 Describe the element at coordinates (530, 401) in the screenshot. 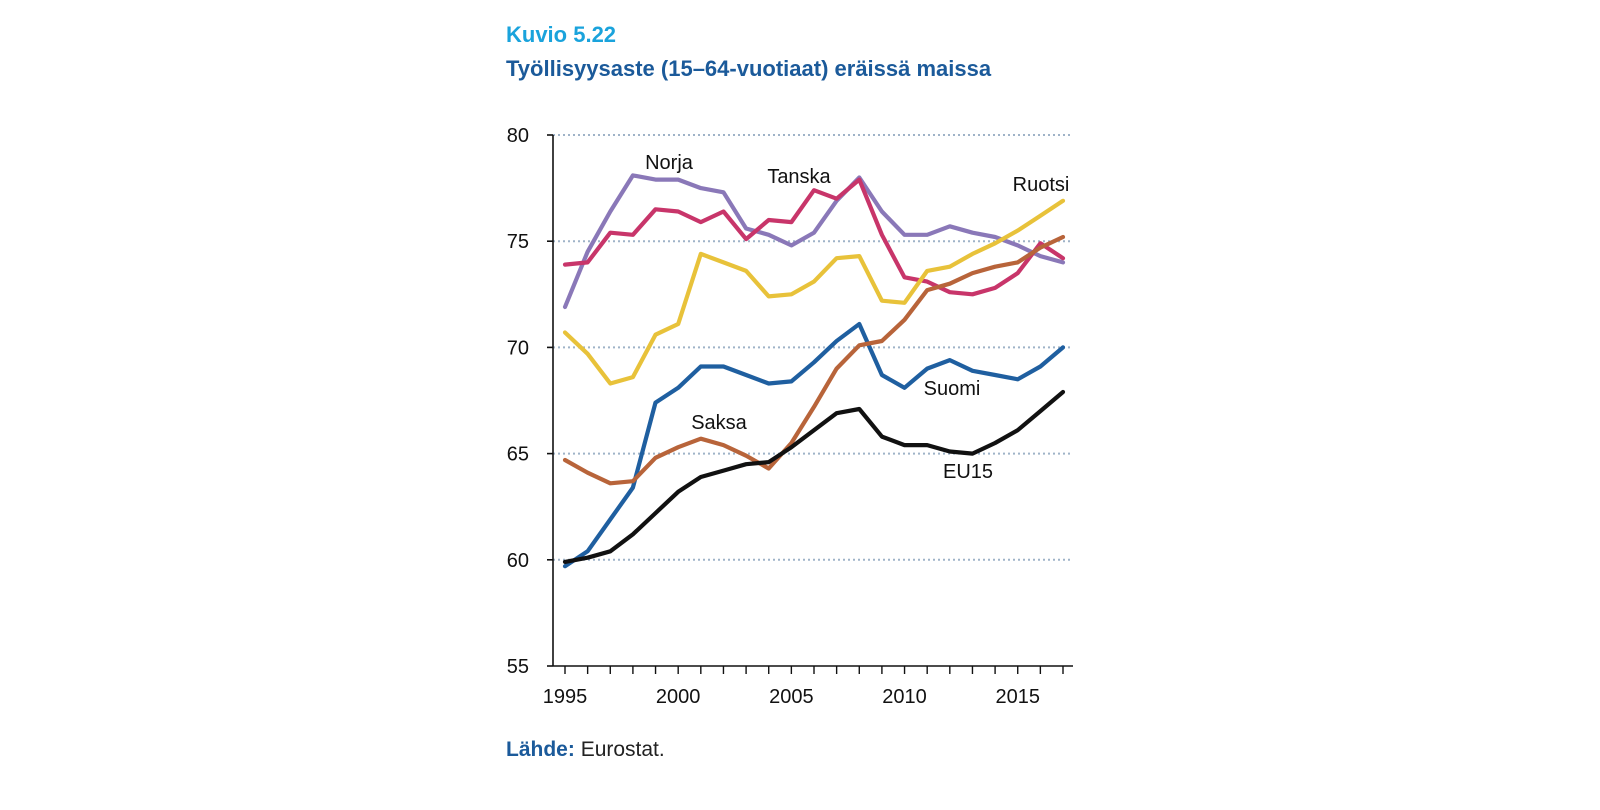

I see `y-axis-ticks: 55 60 65 70 75 80` at that location.